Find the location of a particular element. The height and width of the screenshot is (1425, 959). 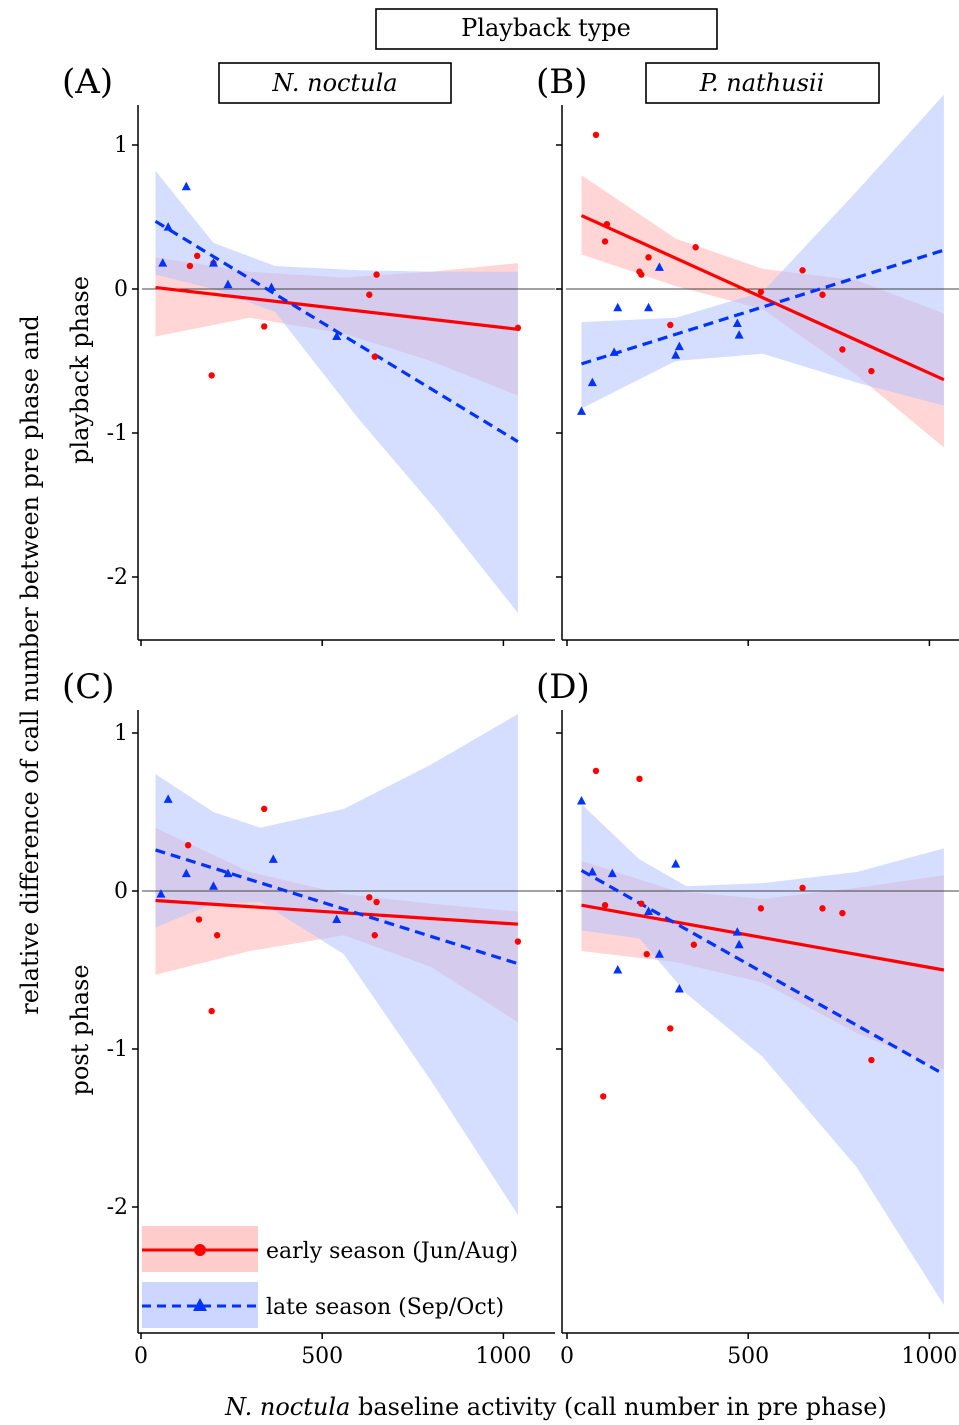

panel-d-band-late is located at coordinates (762, 1054).